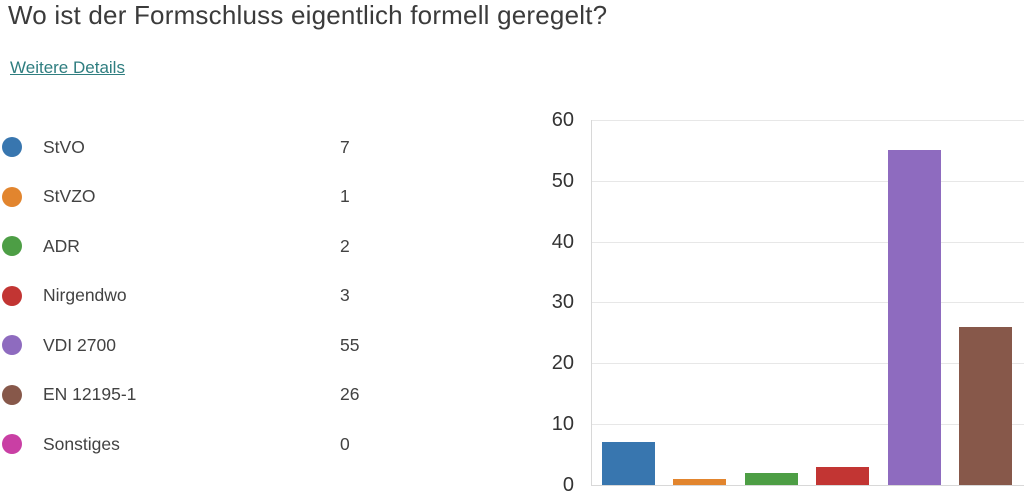  I want to click on y-axis-tick-label: 10, so click(562, 424).